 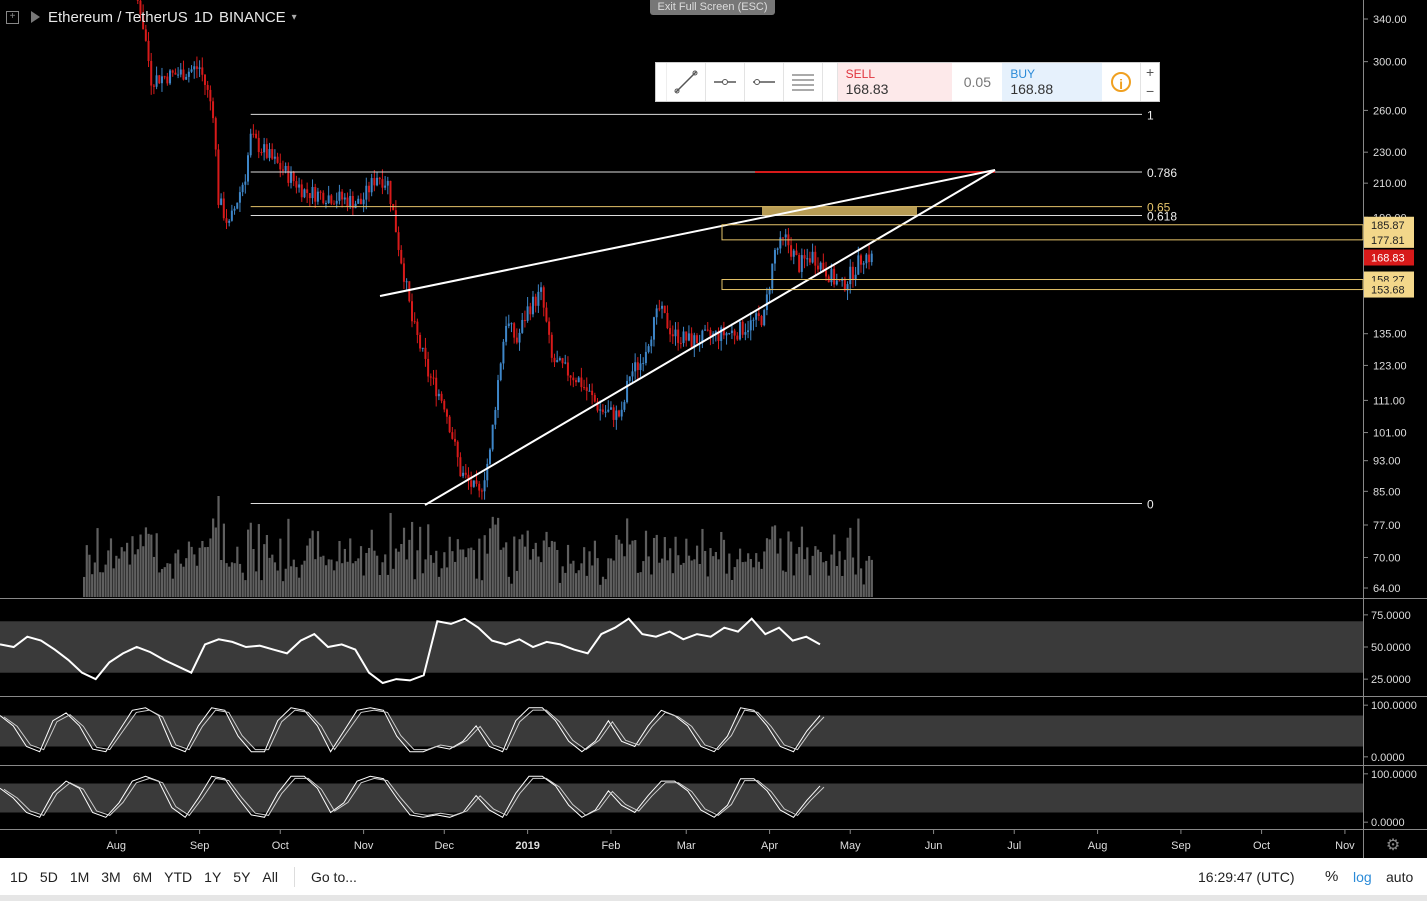 I want to click on timeframe-1y: 1Y, so click(x=213, y=876).